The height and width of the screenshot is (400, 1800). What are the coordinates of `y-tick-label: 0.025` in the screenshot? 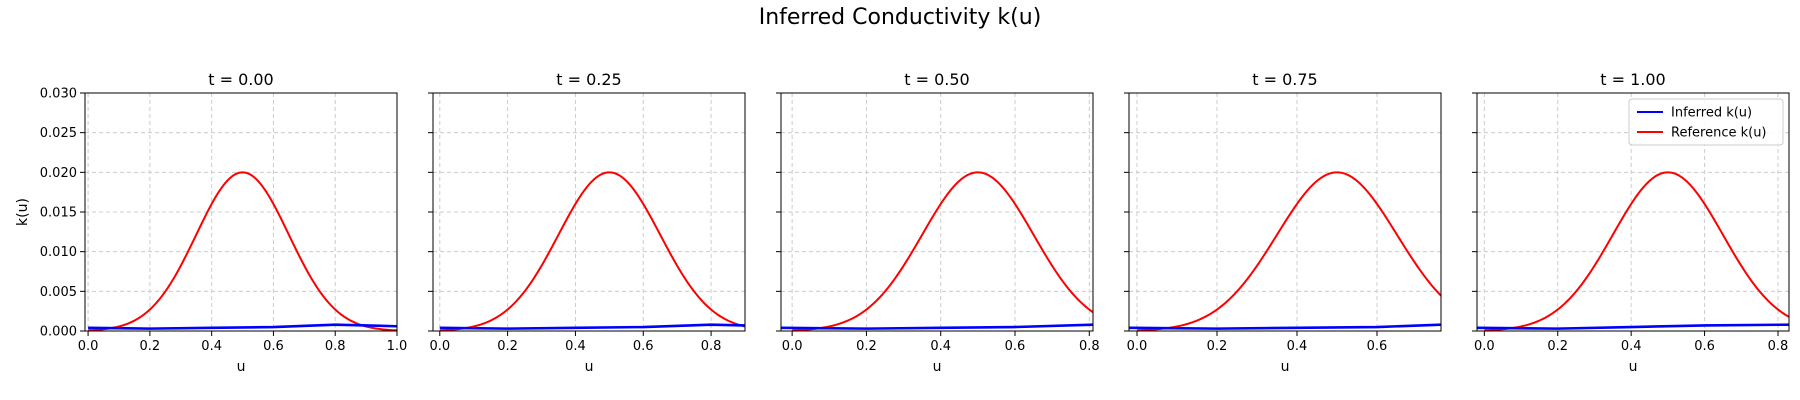 It's located at (58, 133).